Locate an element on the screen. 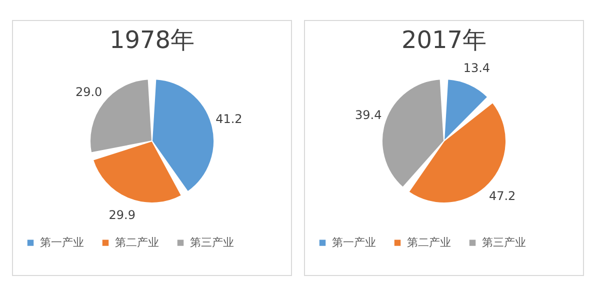 The image size is (589, 292). data-label: 13.4 is located at coordinates (476, 67).